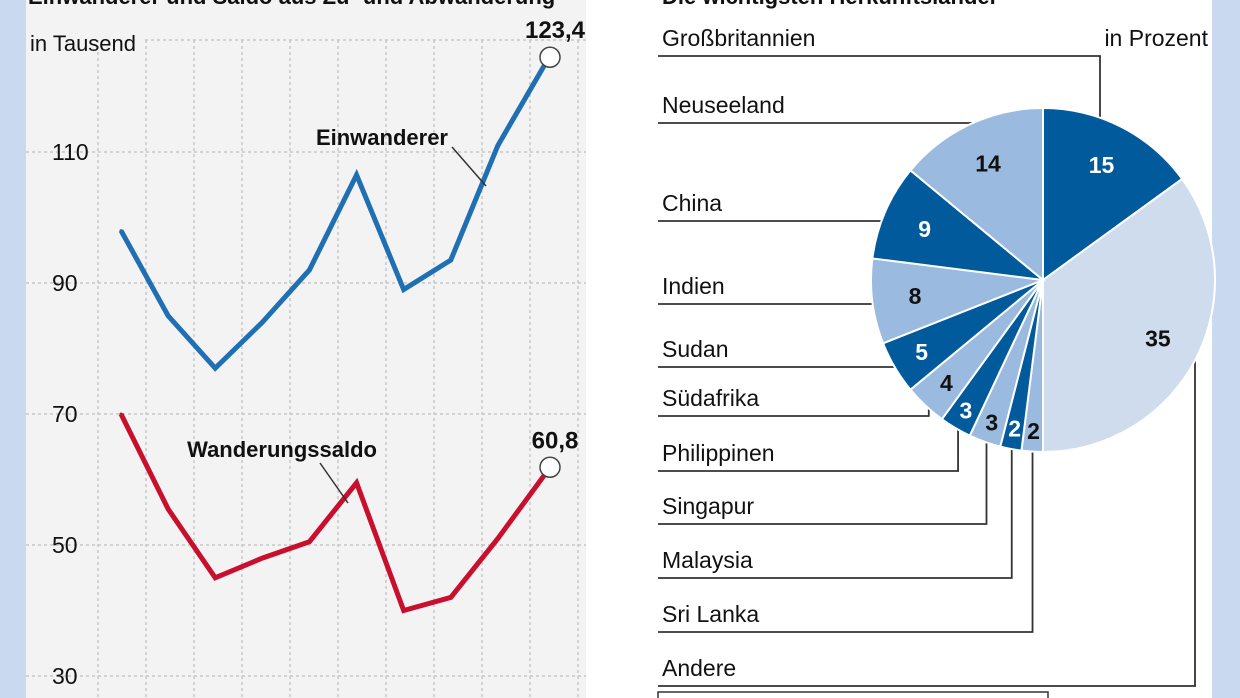 This screenshot has height=698, width=1240. Describe the element at coordinates (710, 398) in the screenshot. I see `legend-label: Südafrika` at that location.